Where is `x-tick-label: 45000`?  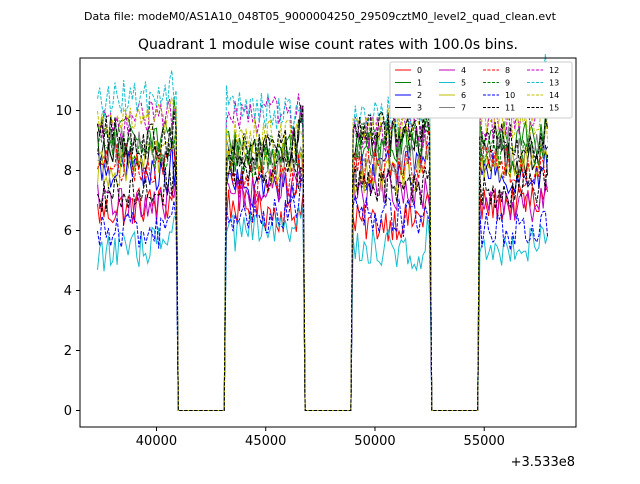 x-tick-label: 45000 is located at coordinates (265, 441).